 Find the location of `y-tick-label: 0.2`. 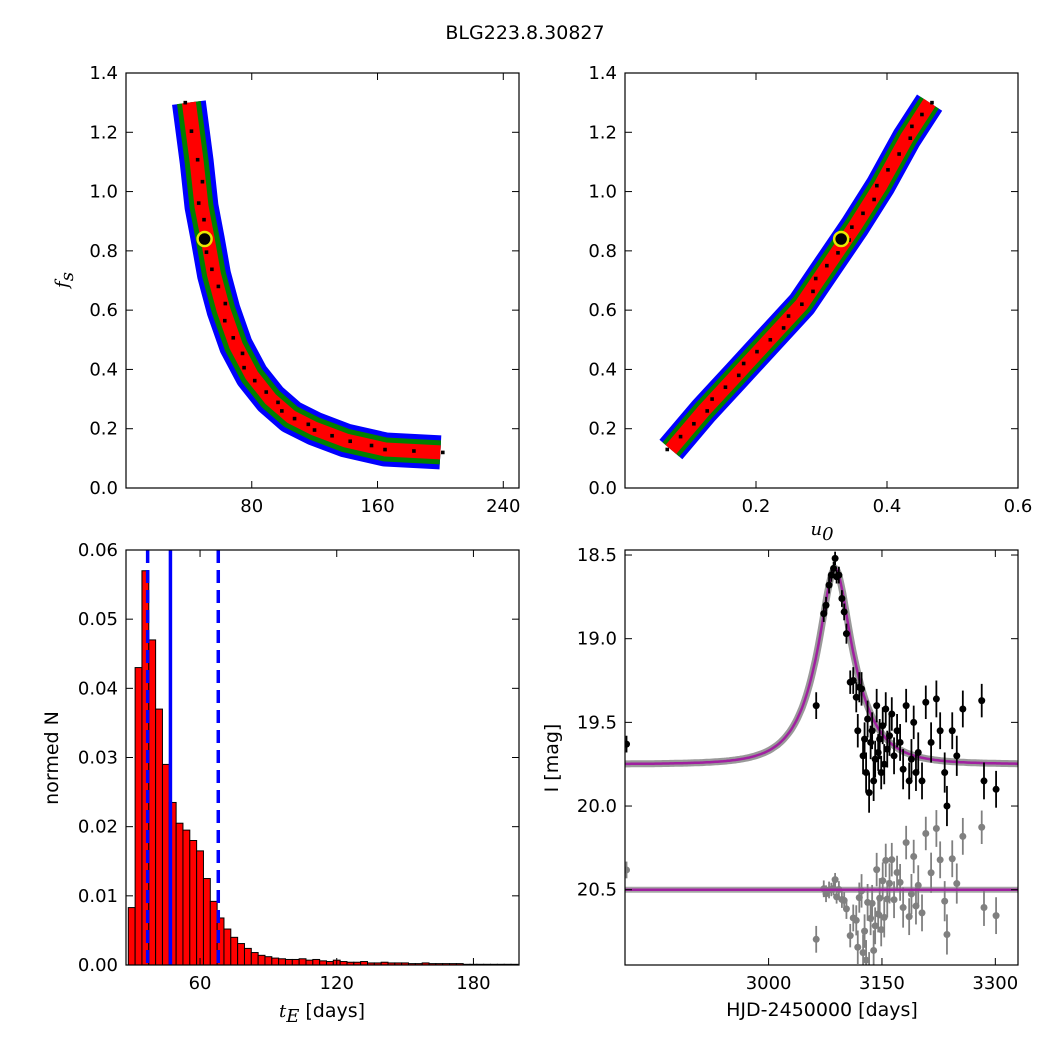

y-tick-label: 0.2 is located at coordinates (602, 429).